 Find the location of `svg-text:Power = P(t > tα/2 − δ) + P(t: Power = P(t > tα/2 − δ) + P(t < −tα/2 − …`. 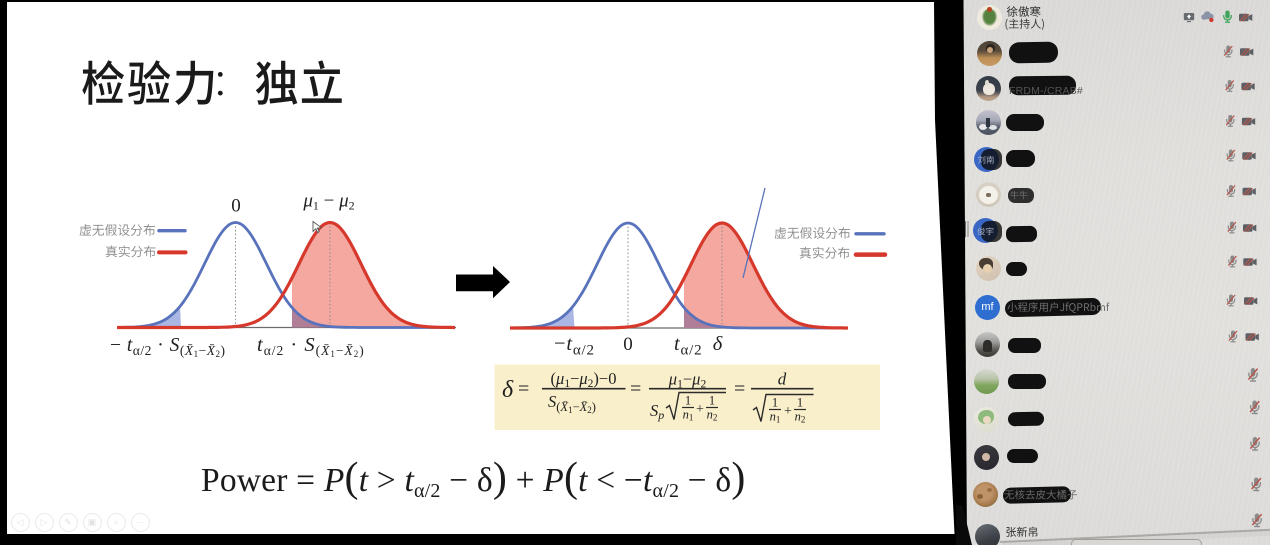

svg-text:Power = P(t > tα/2 − δ) + P(t: Power = P(t > tα/2 − δ) + P(t < −tα/2 − … is located at coordinates (473, 478).